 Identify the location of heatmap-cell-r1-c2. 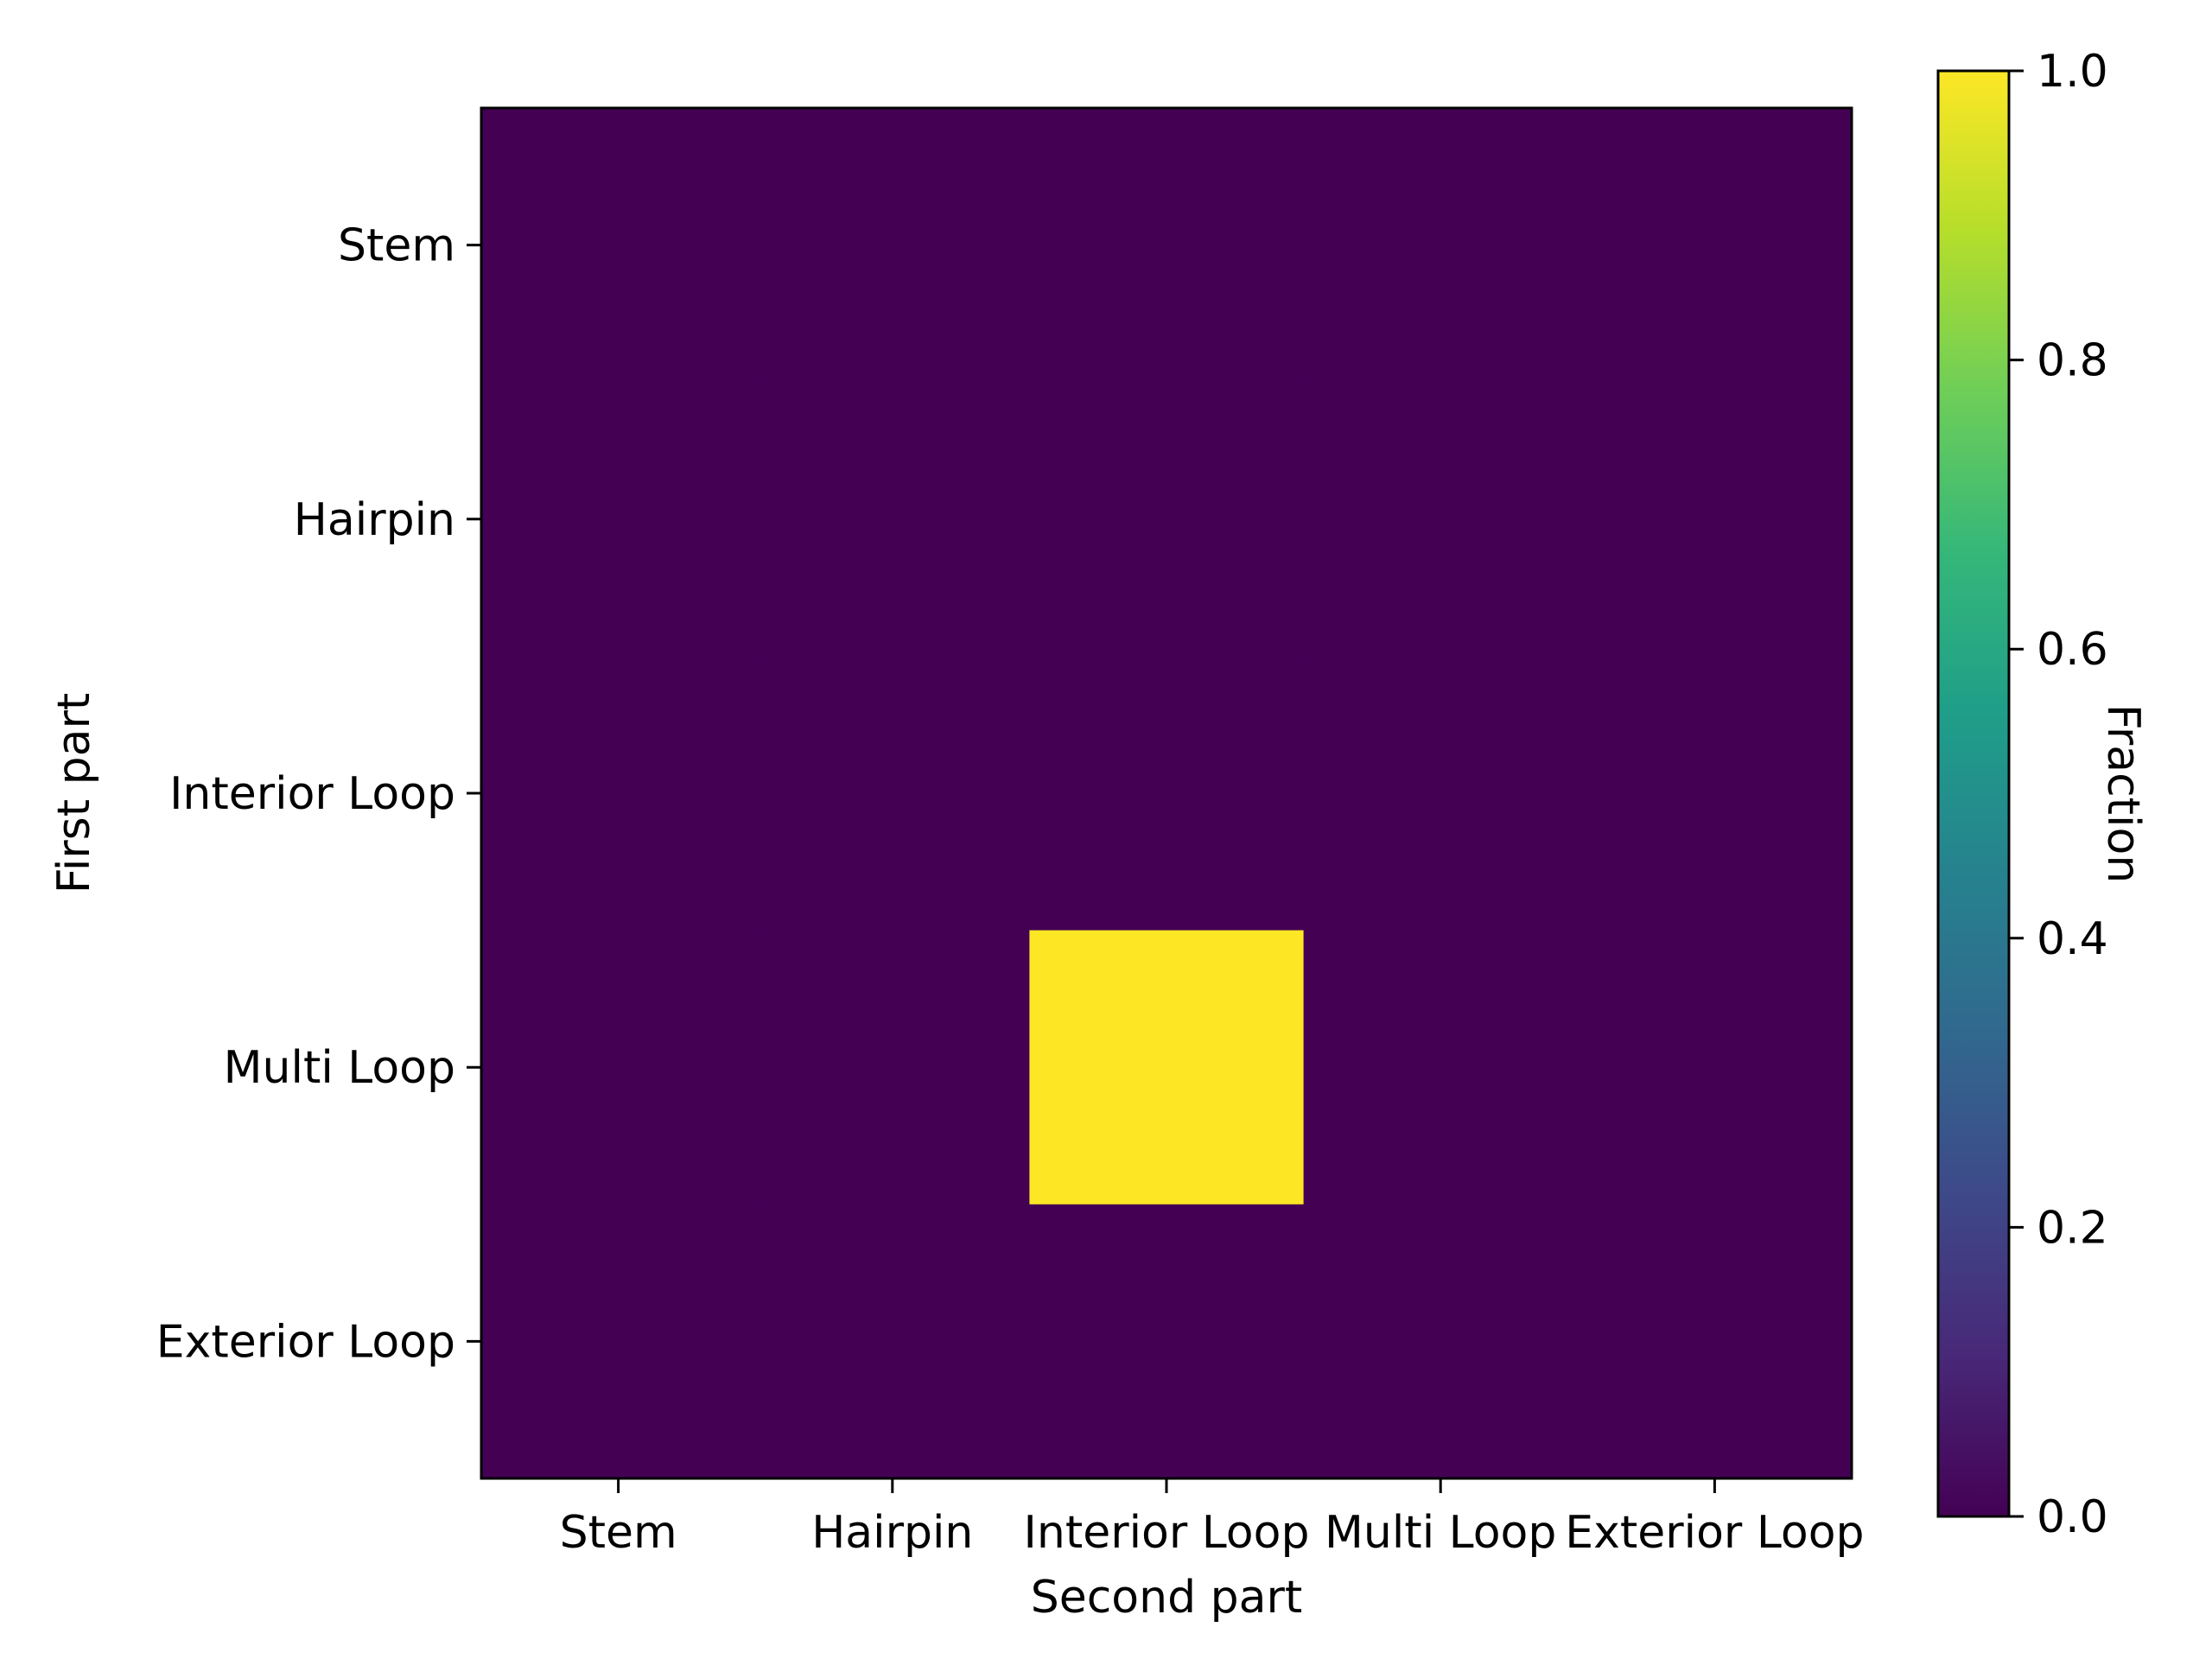
(1167, 519).